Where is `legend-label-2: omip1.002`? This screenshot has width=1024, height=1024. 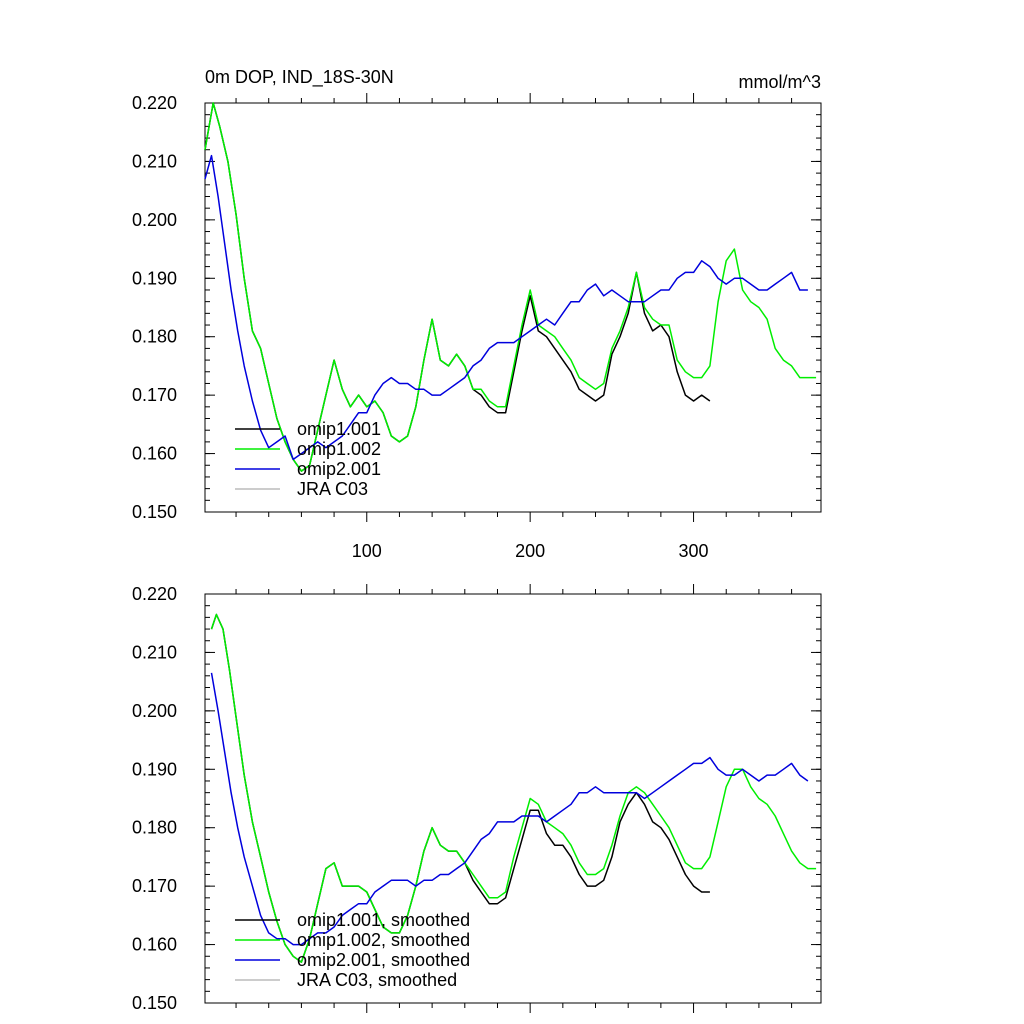
legend-label-2: omip1.002 is located at coordinates (339, 449).